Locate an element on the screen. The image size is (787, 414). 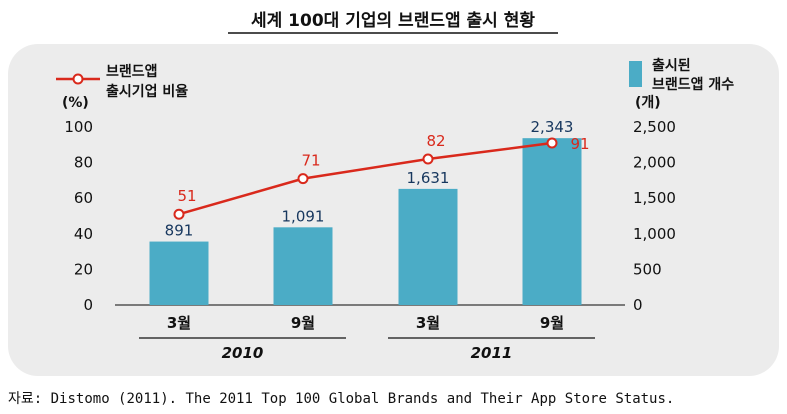
year-group-label: 2010 is located at coordinates (243, 353).